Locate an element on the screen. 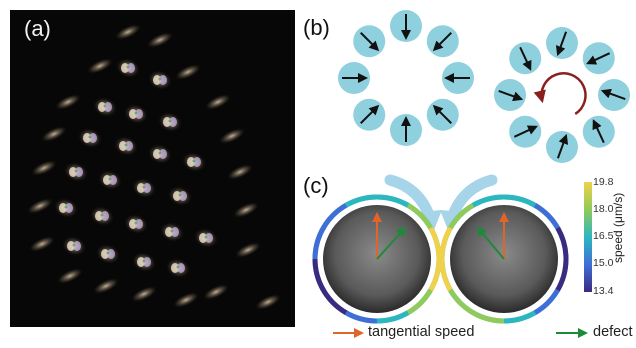  panel-label-c: (c) is located at coordinates (316, 185).